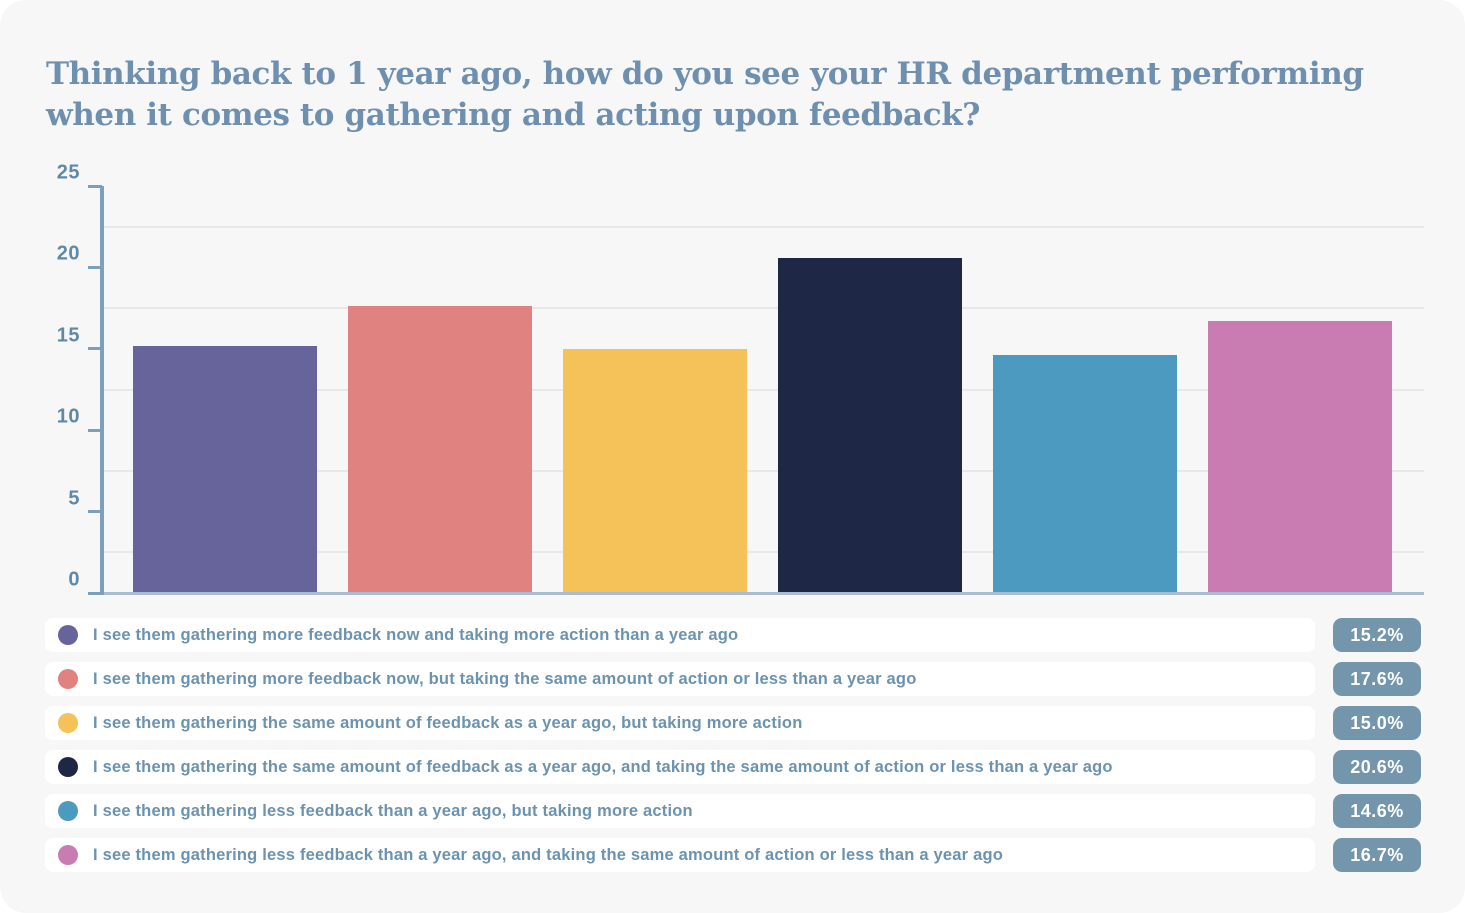 This screenshot has height=913, width=1465. I want to click on y-axis-tick-label: 10, so click(68, 416).